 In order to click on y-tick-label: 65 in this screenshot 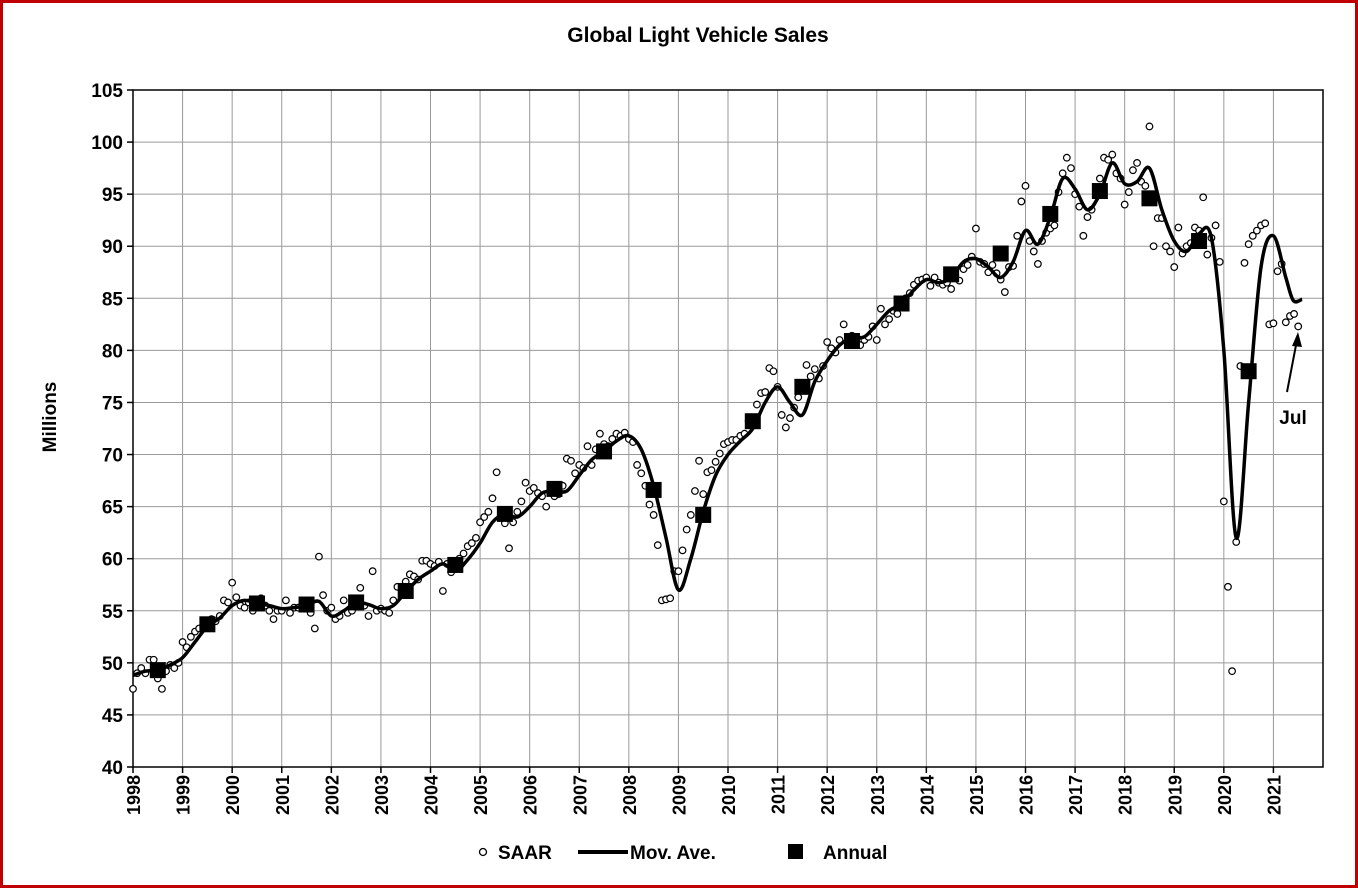, I will do `click(113, 508)`.